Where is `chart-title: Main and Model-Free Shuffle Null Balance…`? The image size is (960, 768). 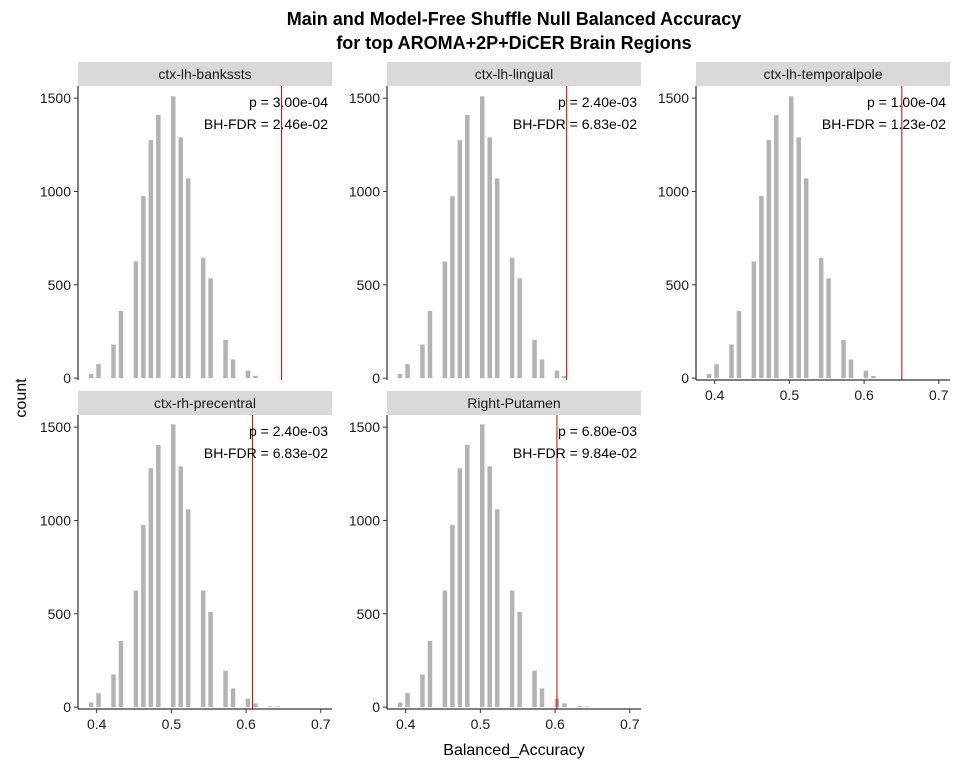 chart-title: Main and Model-Free Shuffle Null Balance… is located at coordinates (514, 19).